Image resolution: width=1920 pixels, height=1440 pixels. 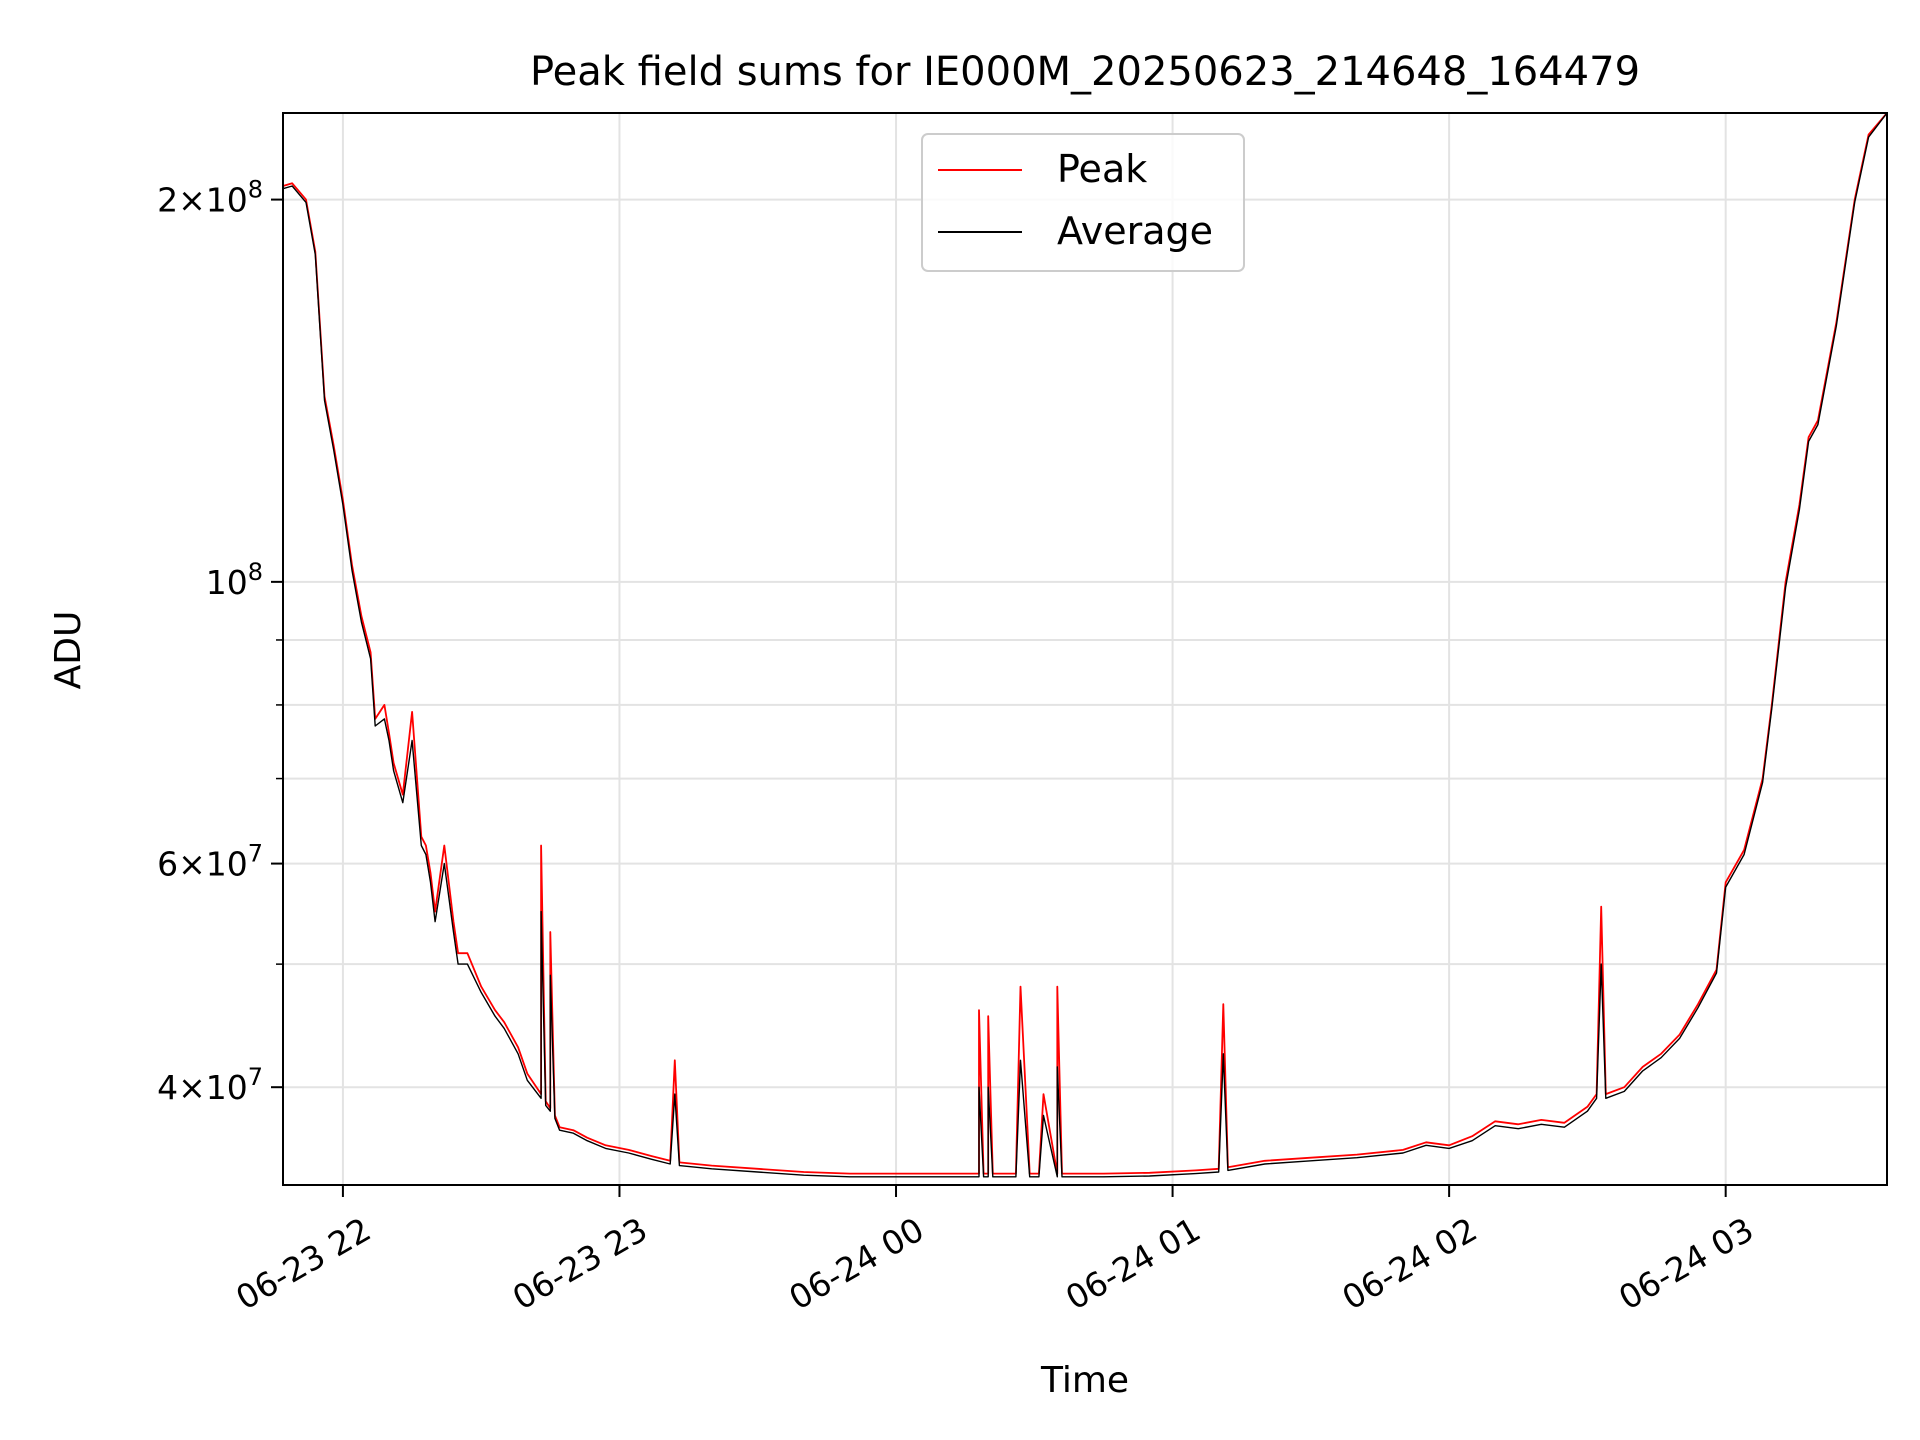 What do you see at coordinates (167, 1087) in the screenshot?
I see `y-tick-base: 4` at bounding box center [167, 1087].